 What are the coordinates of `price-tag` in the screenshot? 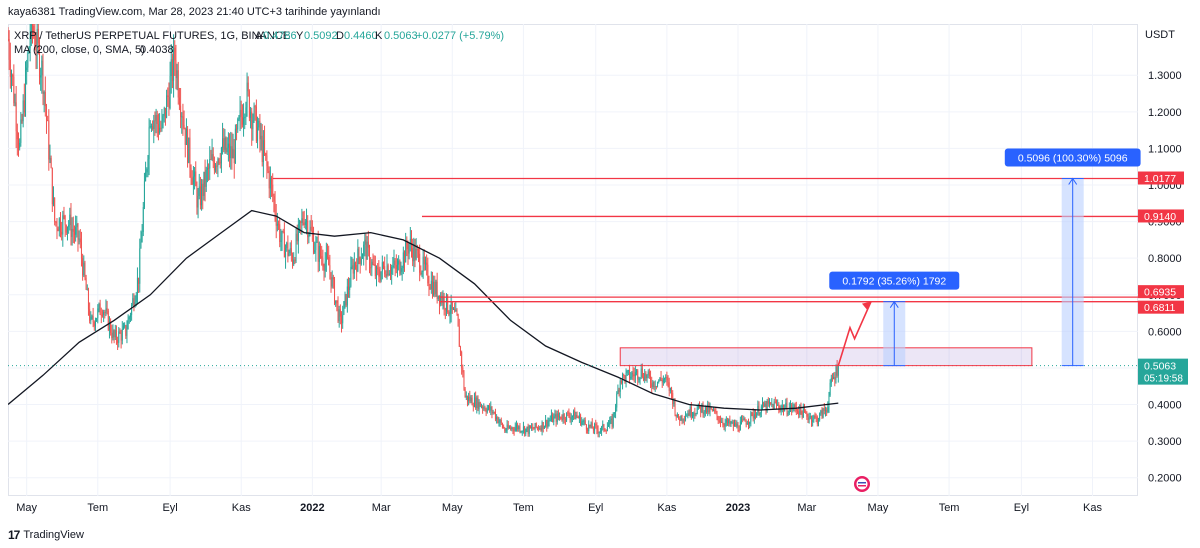 It's located at (1161, 307).